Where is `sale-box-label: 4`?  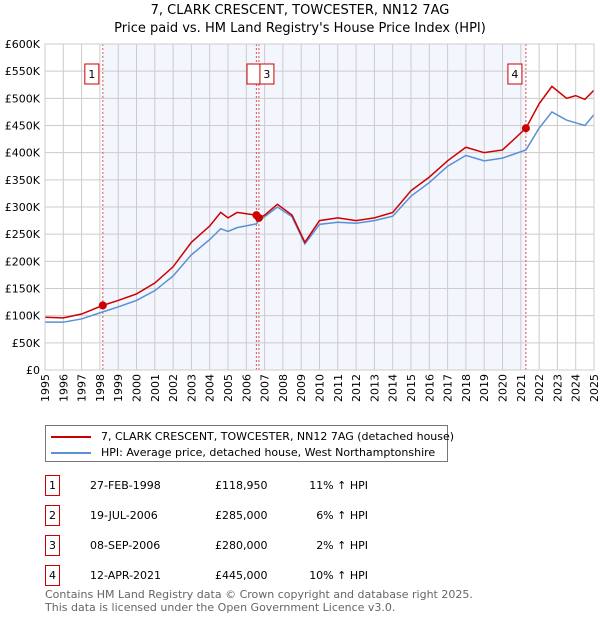
sale-box-label: 4 is located at coordinates (514, 74).